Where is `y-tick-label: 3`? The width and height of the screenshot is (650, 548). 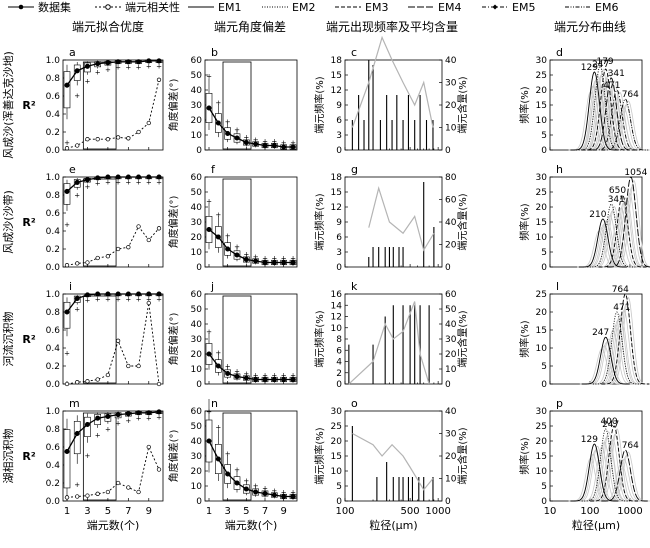
y-tick-label: 3 is located at coordinates (339, 253).